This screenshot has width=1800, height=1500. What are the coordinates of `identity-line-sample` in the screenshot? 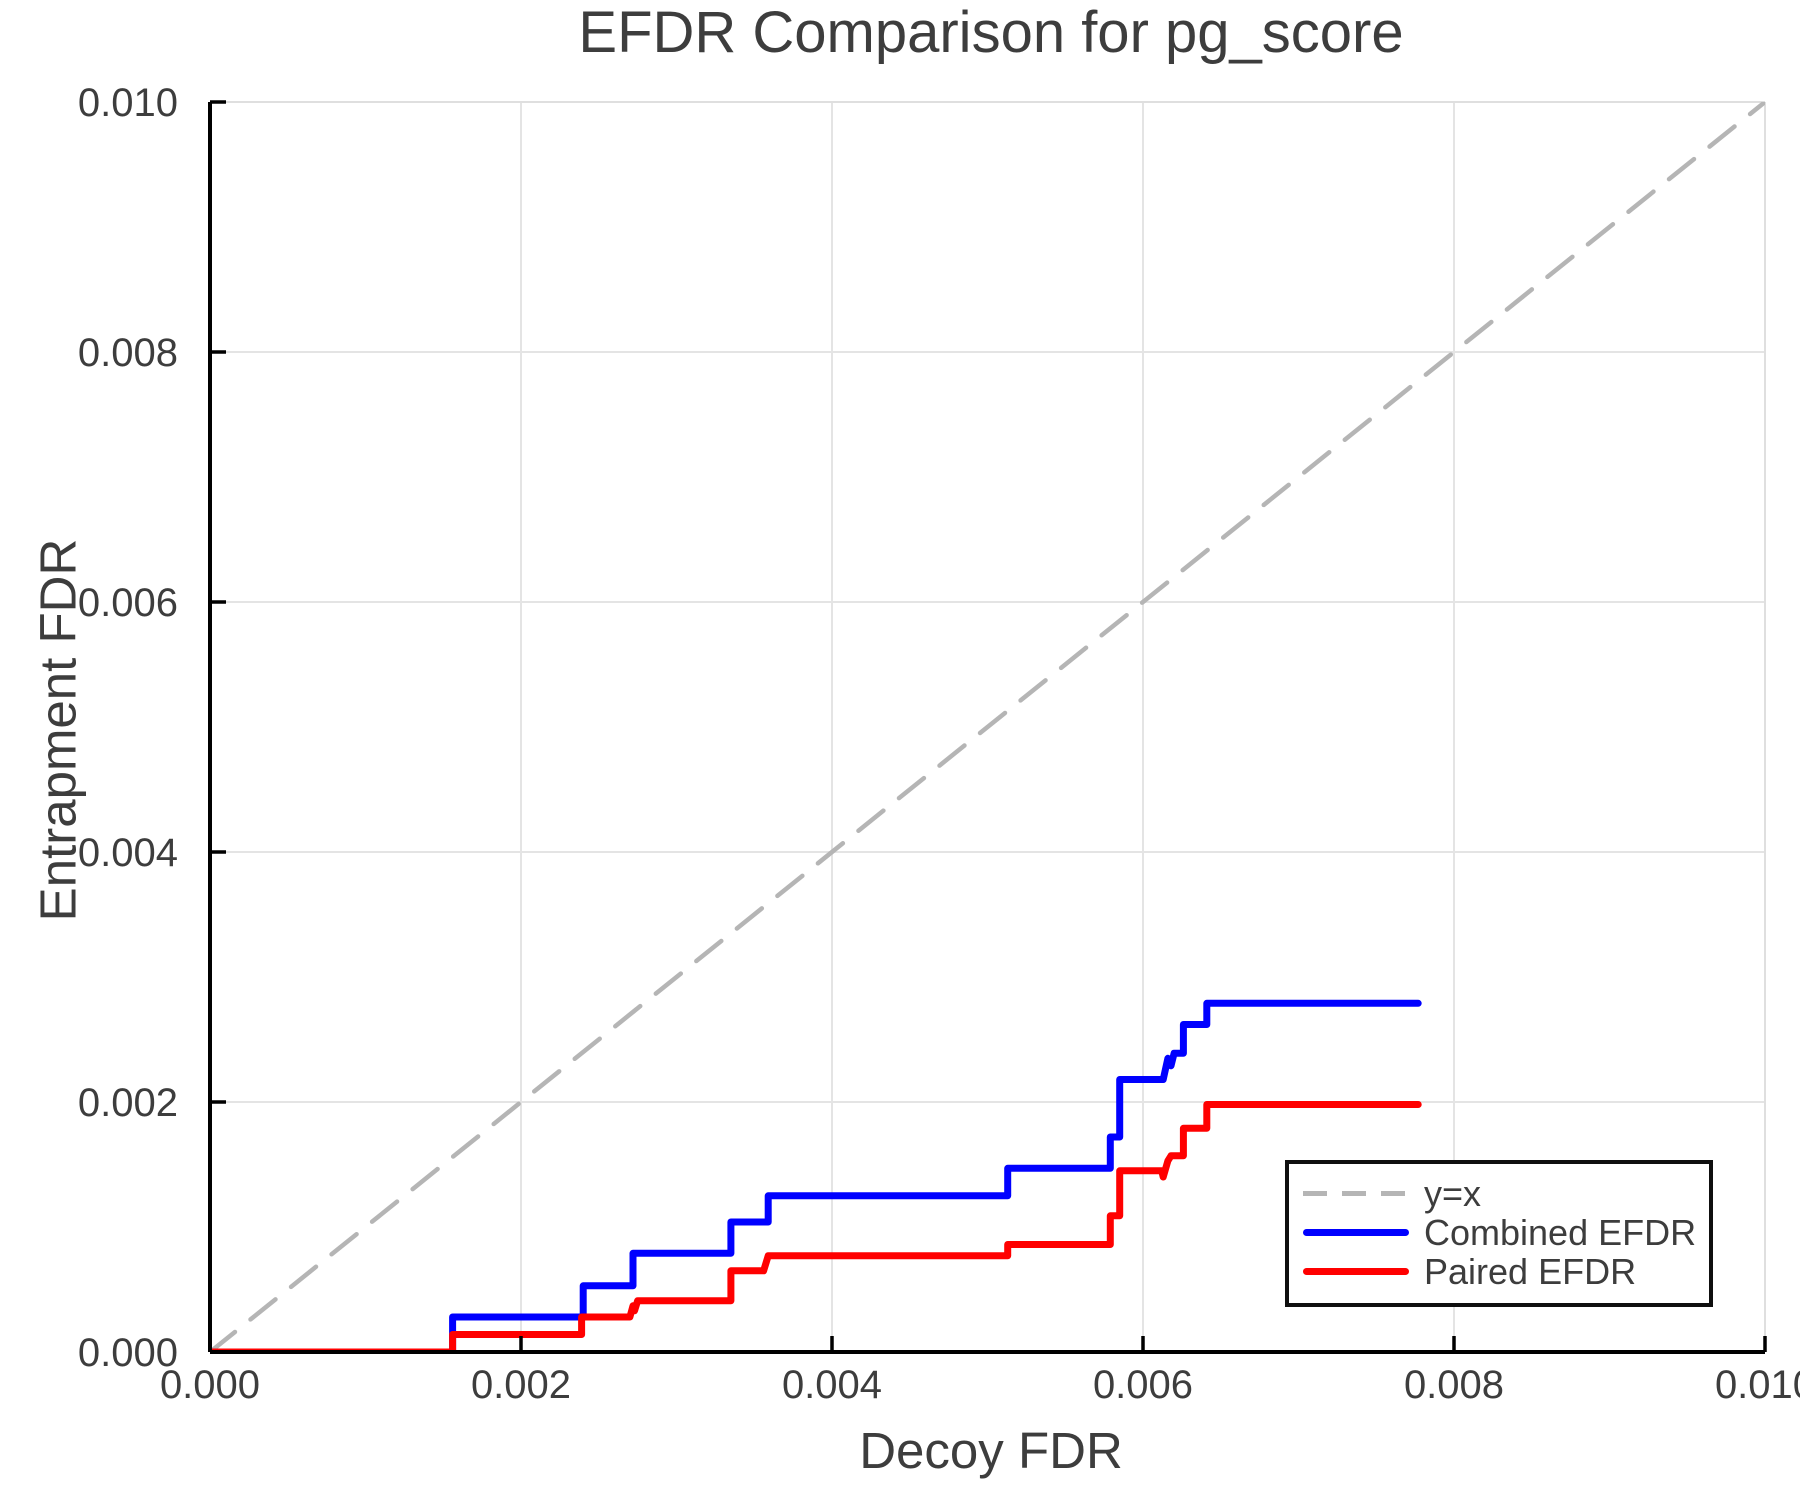 It's located at (1356, 1193).